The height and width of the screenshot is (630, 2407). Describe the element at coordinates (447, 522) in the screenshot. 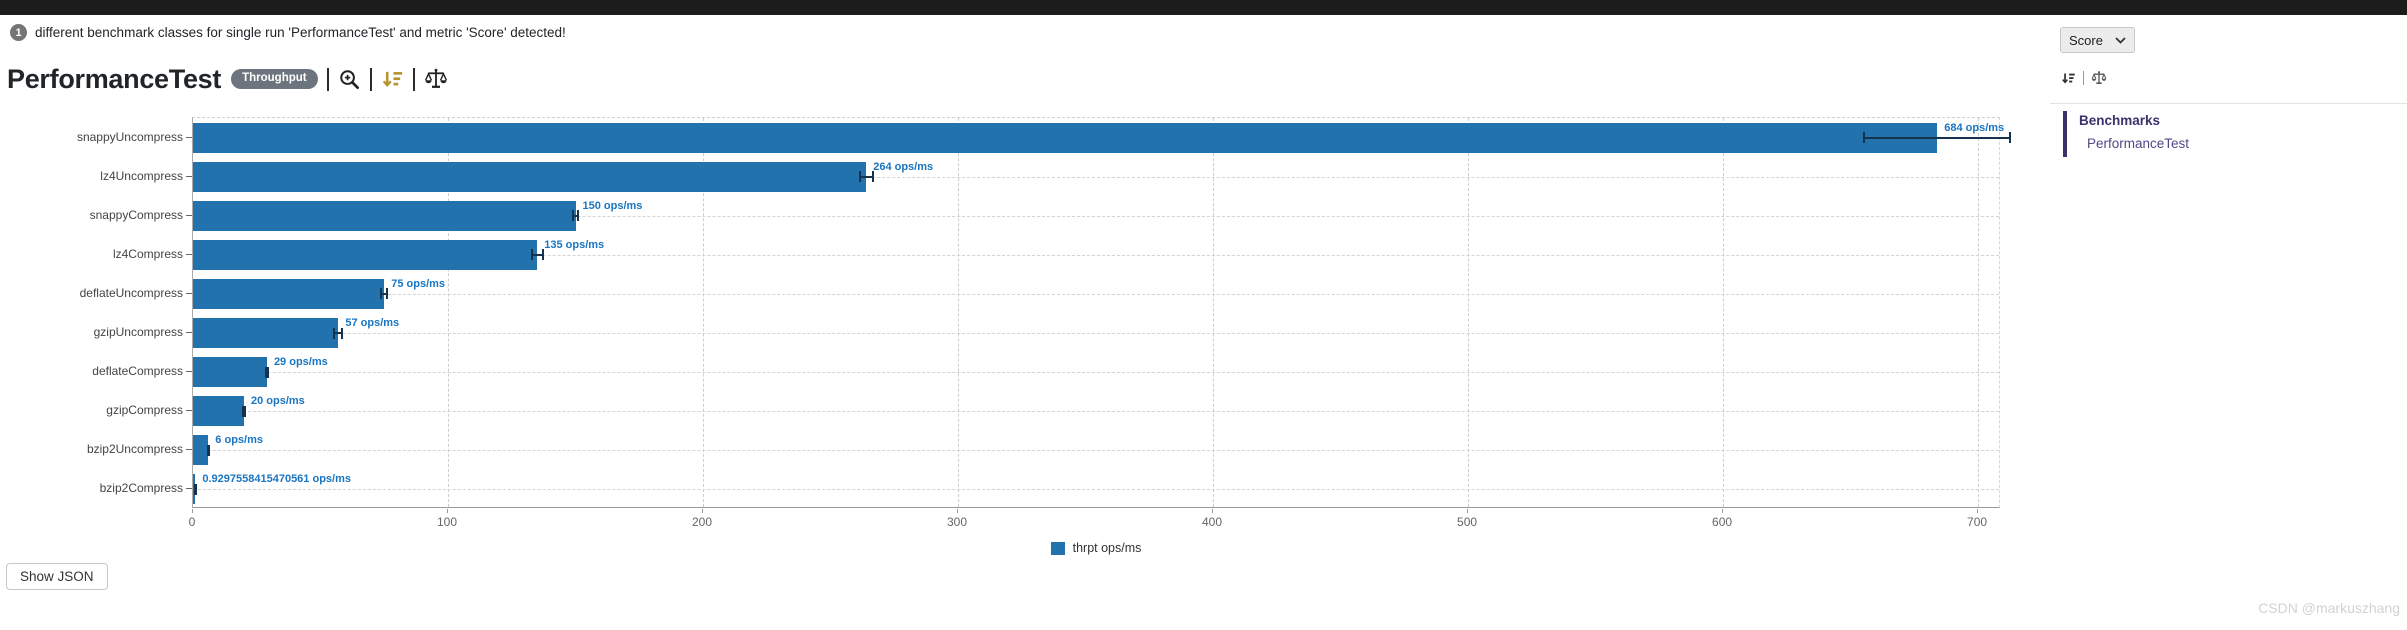

I see `x-axis-tick-label: 100` at that location.